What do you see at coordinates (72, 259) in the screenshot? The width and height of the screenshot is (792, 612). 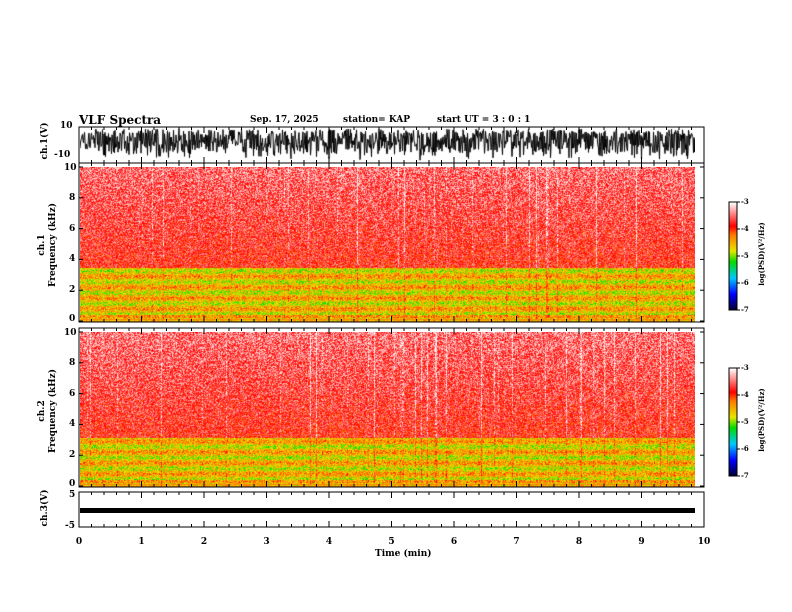 I see `ch1-freq-tick-label: 4` at bounding box center [72, 259].